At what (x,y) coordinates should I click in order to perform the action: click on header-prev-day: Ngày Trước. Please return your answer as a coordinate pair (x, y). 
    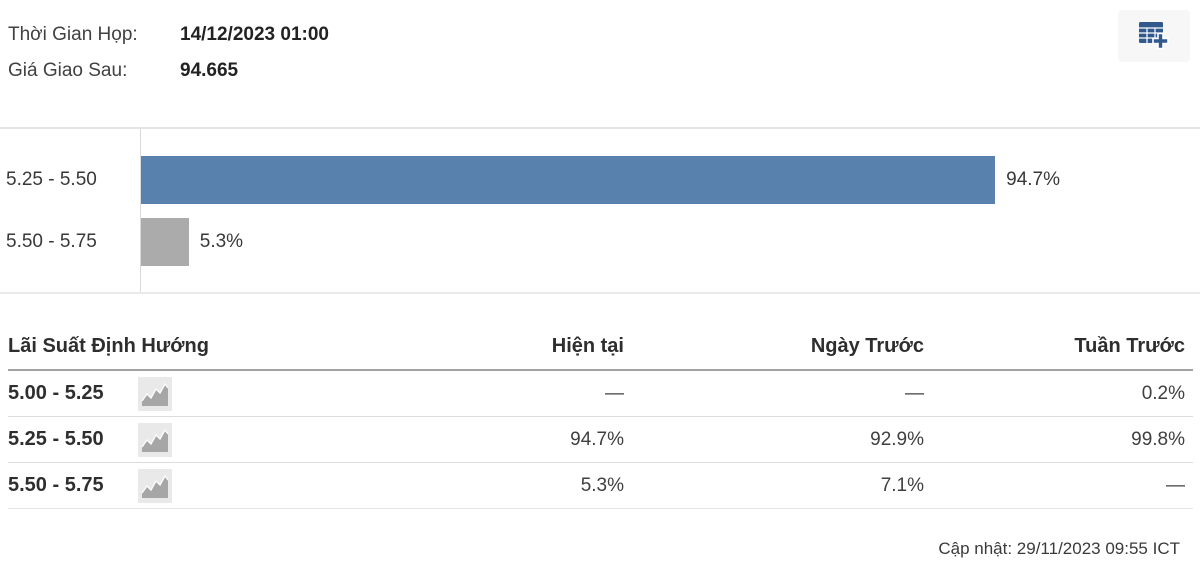
    Looking at the image, I should click on (867, 346).